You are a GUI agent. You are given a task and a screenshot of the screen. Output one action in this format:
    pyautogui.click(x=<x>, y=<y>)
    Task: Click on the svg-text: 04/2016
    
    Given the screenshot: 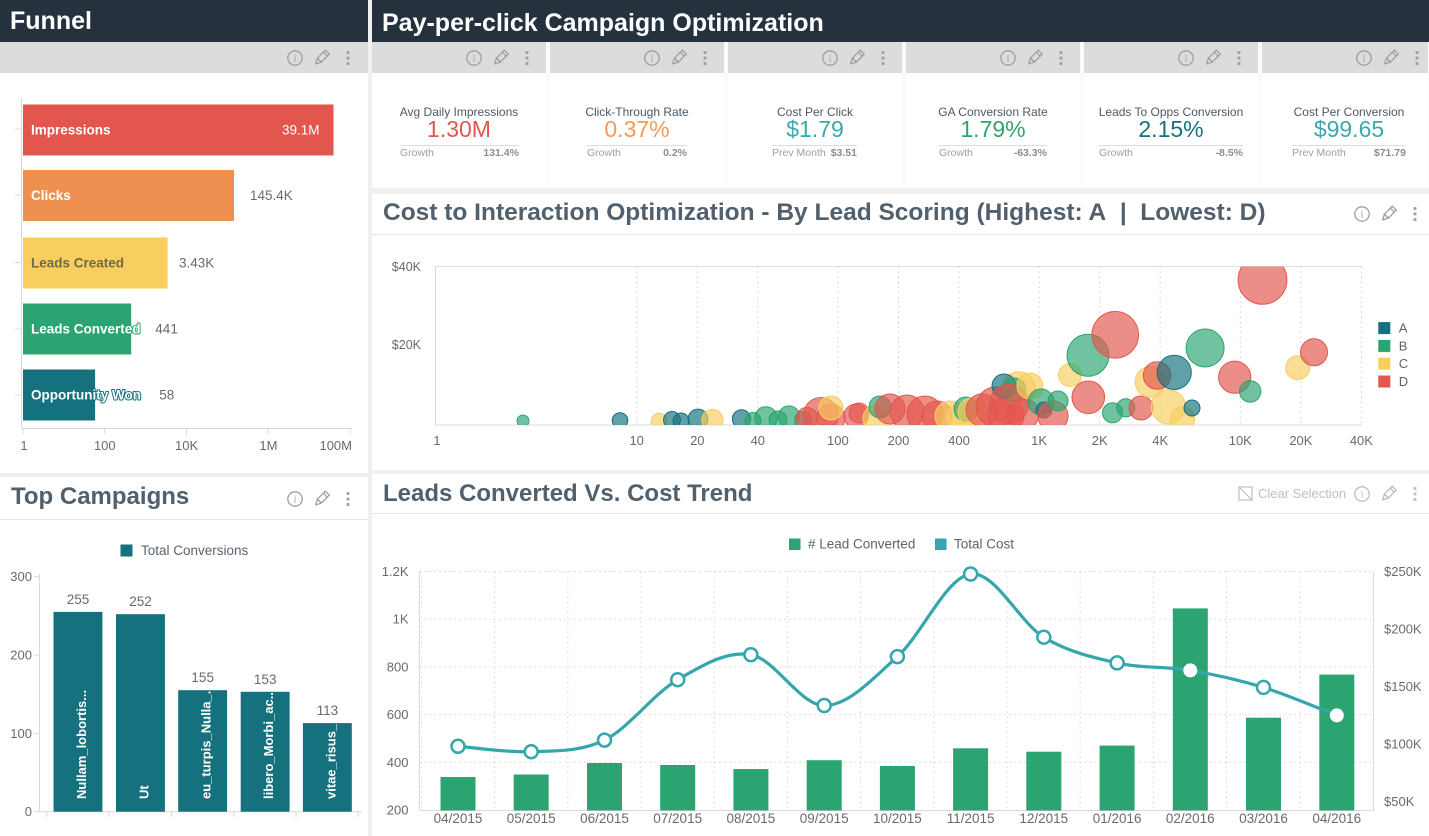 What is the action you would take?
    pyautogui.click(x=1336, y=818)
    